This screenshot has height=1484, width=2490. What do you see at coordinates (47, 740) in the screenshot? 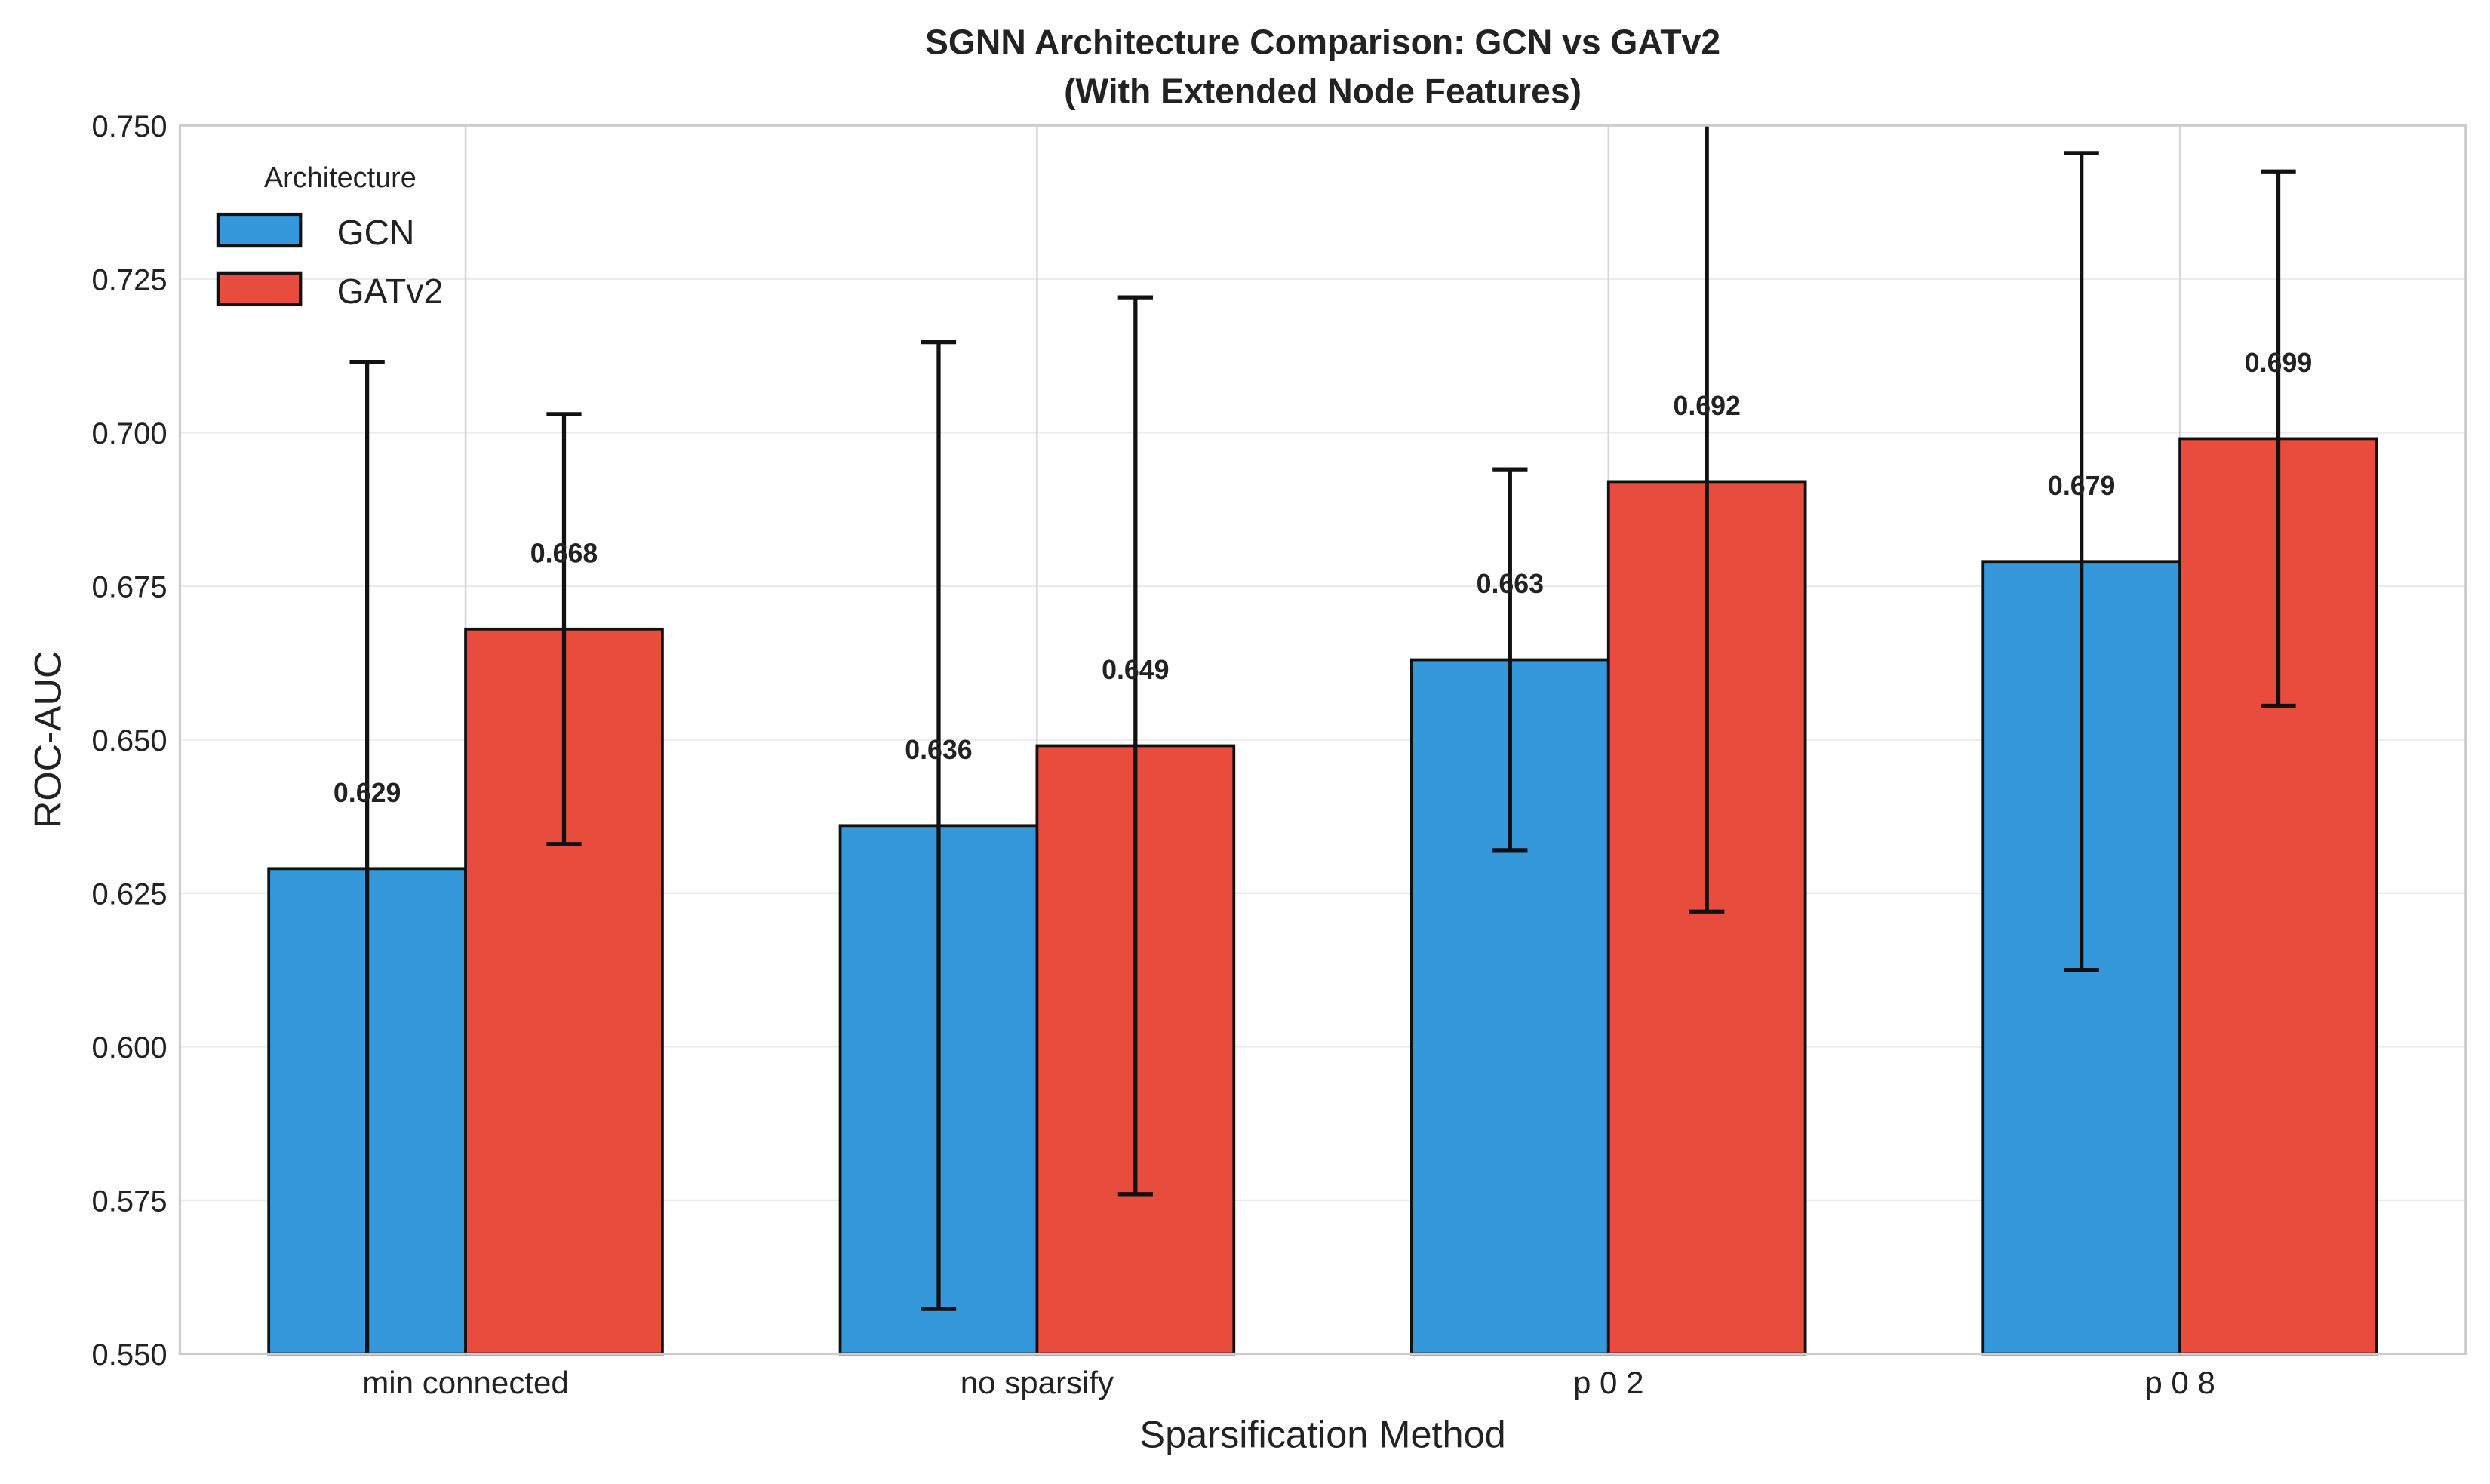
I see `y-axis-label: ROC-AUC` at bounding box center [47, 740].